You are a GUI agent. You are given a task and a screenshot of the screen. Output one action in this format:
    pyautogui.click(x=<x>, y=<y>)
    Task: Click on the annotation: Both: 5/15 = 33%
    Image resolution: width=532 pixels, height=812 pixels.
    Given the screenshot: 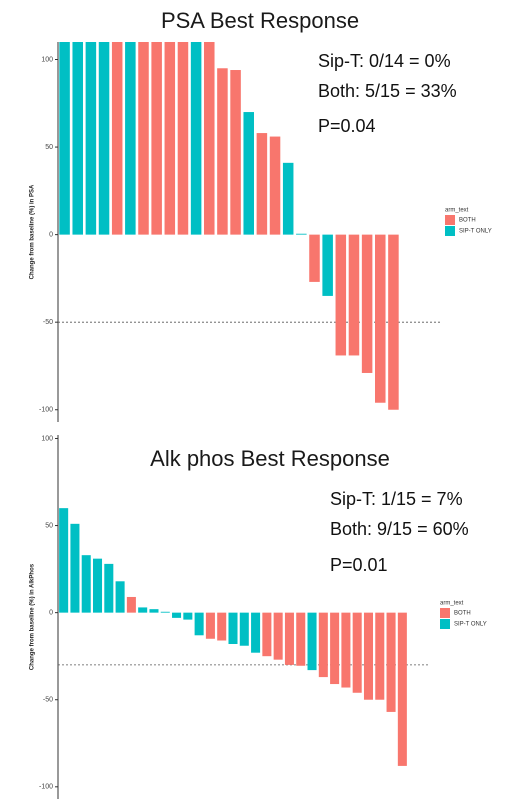 What is the action you would take?
    pyautogui.click(x=387, y=91)
    